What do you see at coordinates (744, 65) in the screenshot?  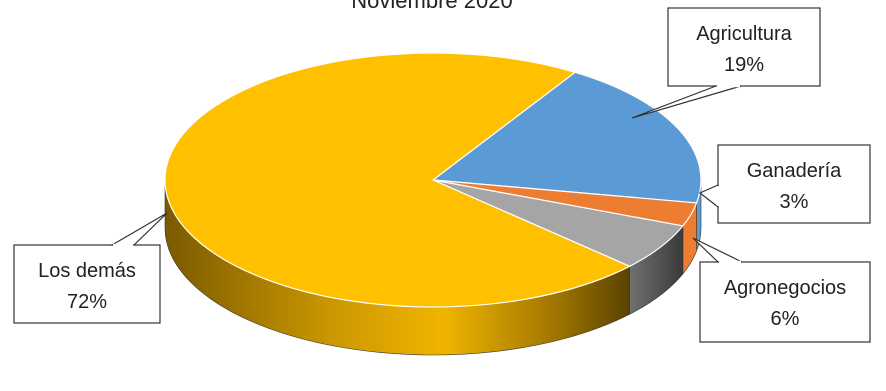 I see `slice-value-label: 19%` at bounding box center [744, 65].